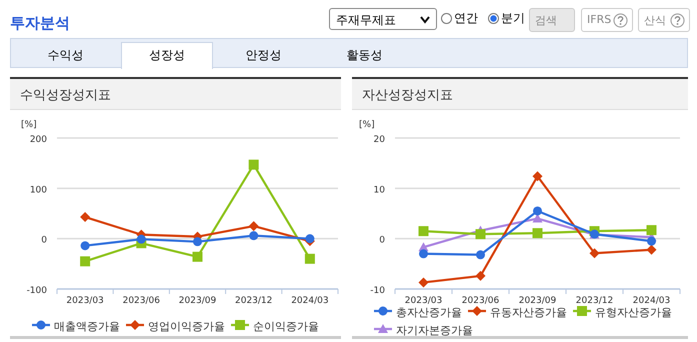 The width and height of the screenshot is (697, 342). What do you see at coordinates (365, 55) in the screenshot?
I see `text: 활동성` at bounding box center [365, 55].